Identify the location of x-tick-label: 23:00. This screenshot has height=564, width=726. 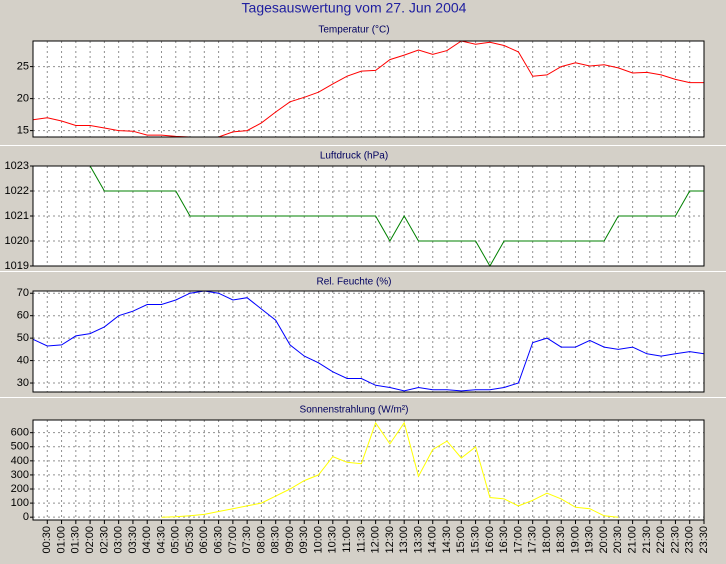
(690, 540).